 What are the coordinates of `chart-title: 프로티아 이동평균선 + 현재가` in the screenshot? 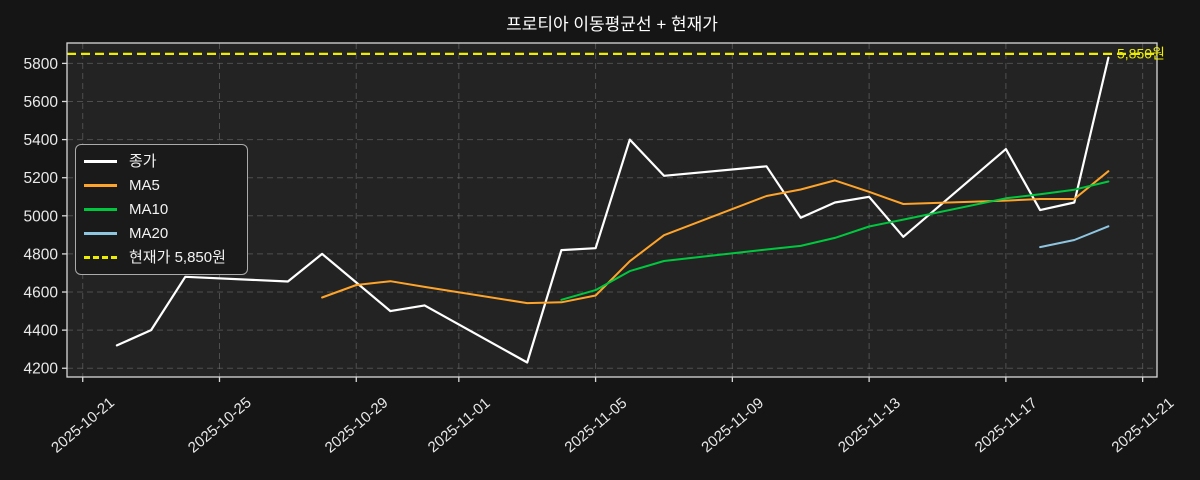 It's located at (612, 24).